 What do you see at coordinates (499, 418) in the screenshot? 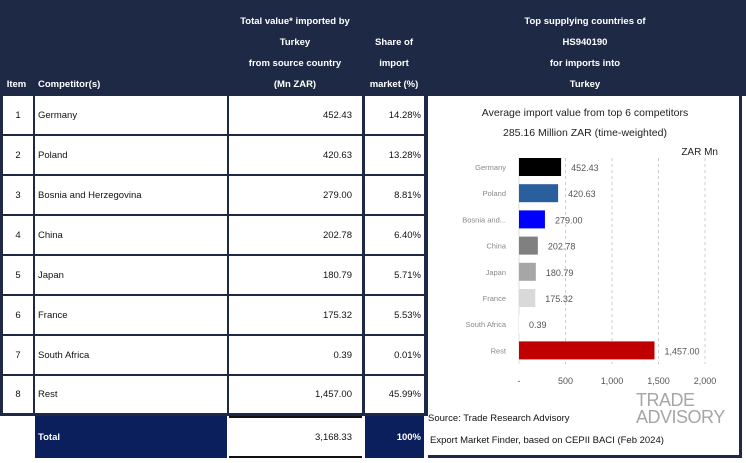
I see `source-text: Source: Trade Research Advisory` at bounding box center [499, 418].